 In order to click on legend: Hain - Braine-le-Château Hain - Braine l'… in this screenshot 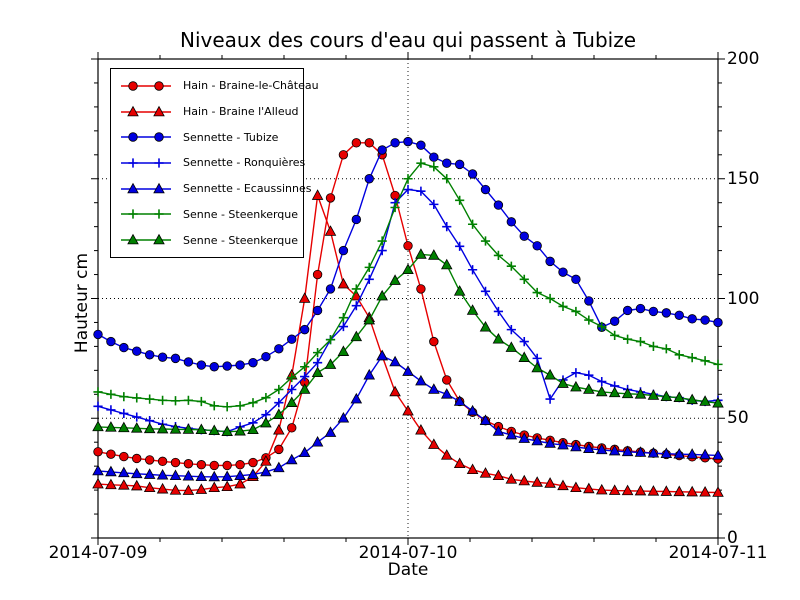, I will do `click(214, 163)`.